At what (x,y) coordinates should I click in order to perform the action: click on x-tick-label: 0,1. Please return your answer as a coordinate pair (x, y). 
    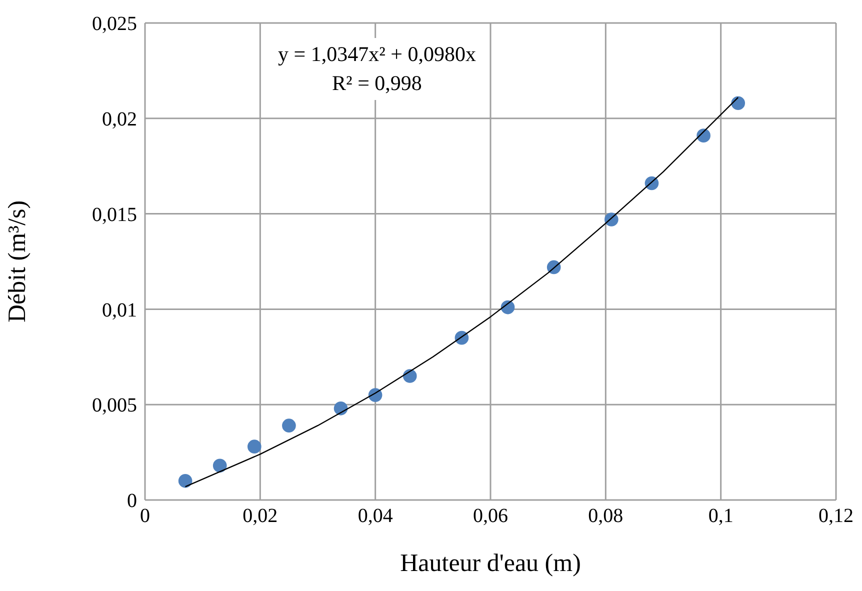
    Looking at the image, I should click on (721, 516).